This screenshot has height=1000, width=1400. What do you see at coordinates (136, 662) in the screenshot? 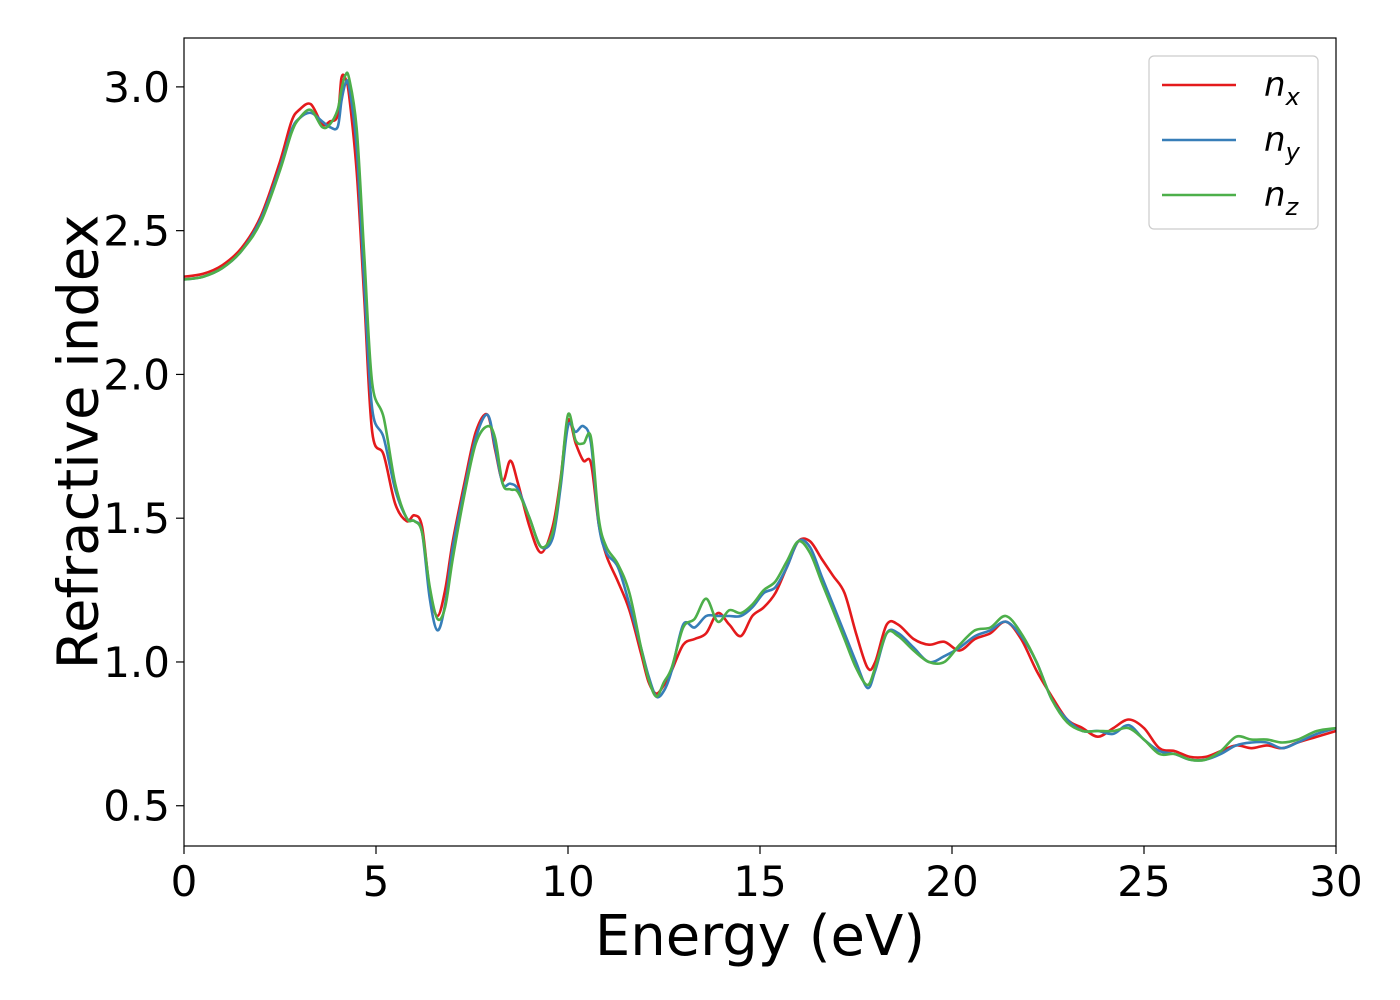
I see `y-tick-label: 1.0` at bounding box center [136, 662].